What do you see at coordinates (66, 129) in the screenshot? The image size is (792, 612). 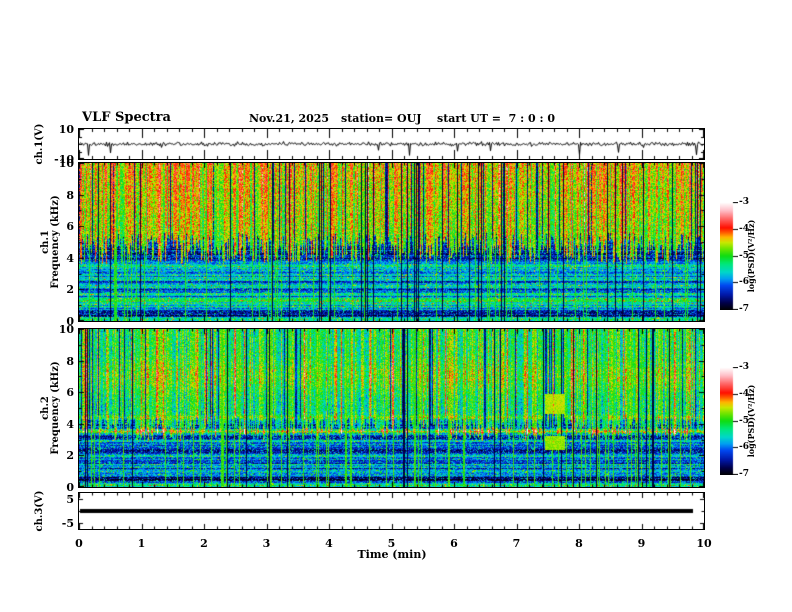 I see `ch1-volt-tick-label: 10` at bounding box center [66, 129].